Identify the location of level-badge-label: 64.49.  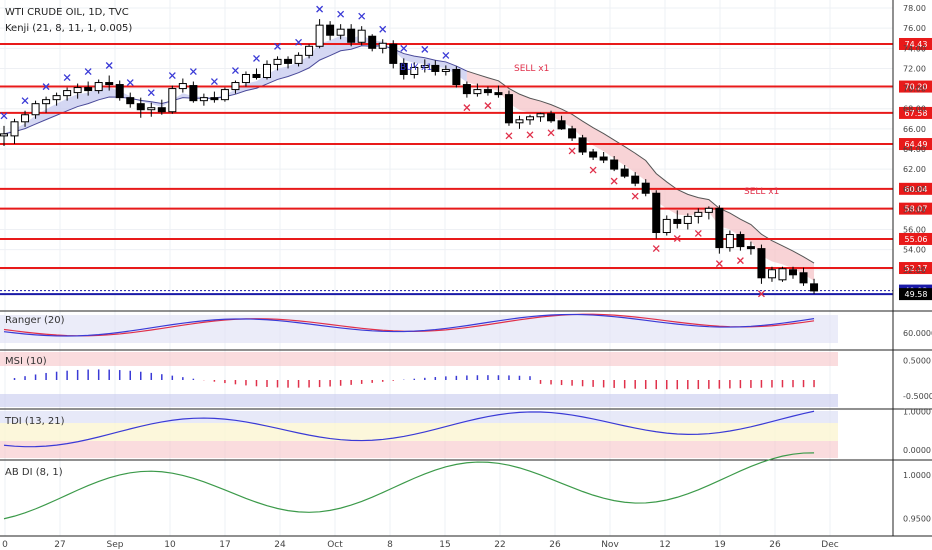
(916, 144).